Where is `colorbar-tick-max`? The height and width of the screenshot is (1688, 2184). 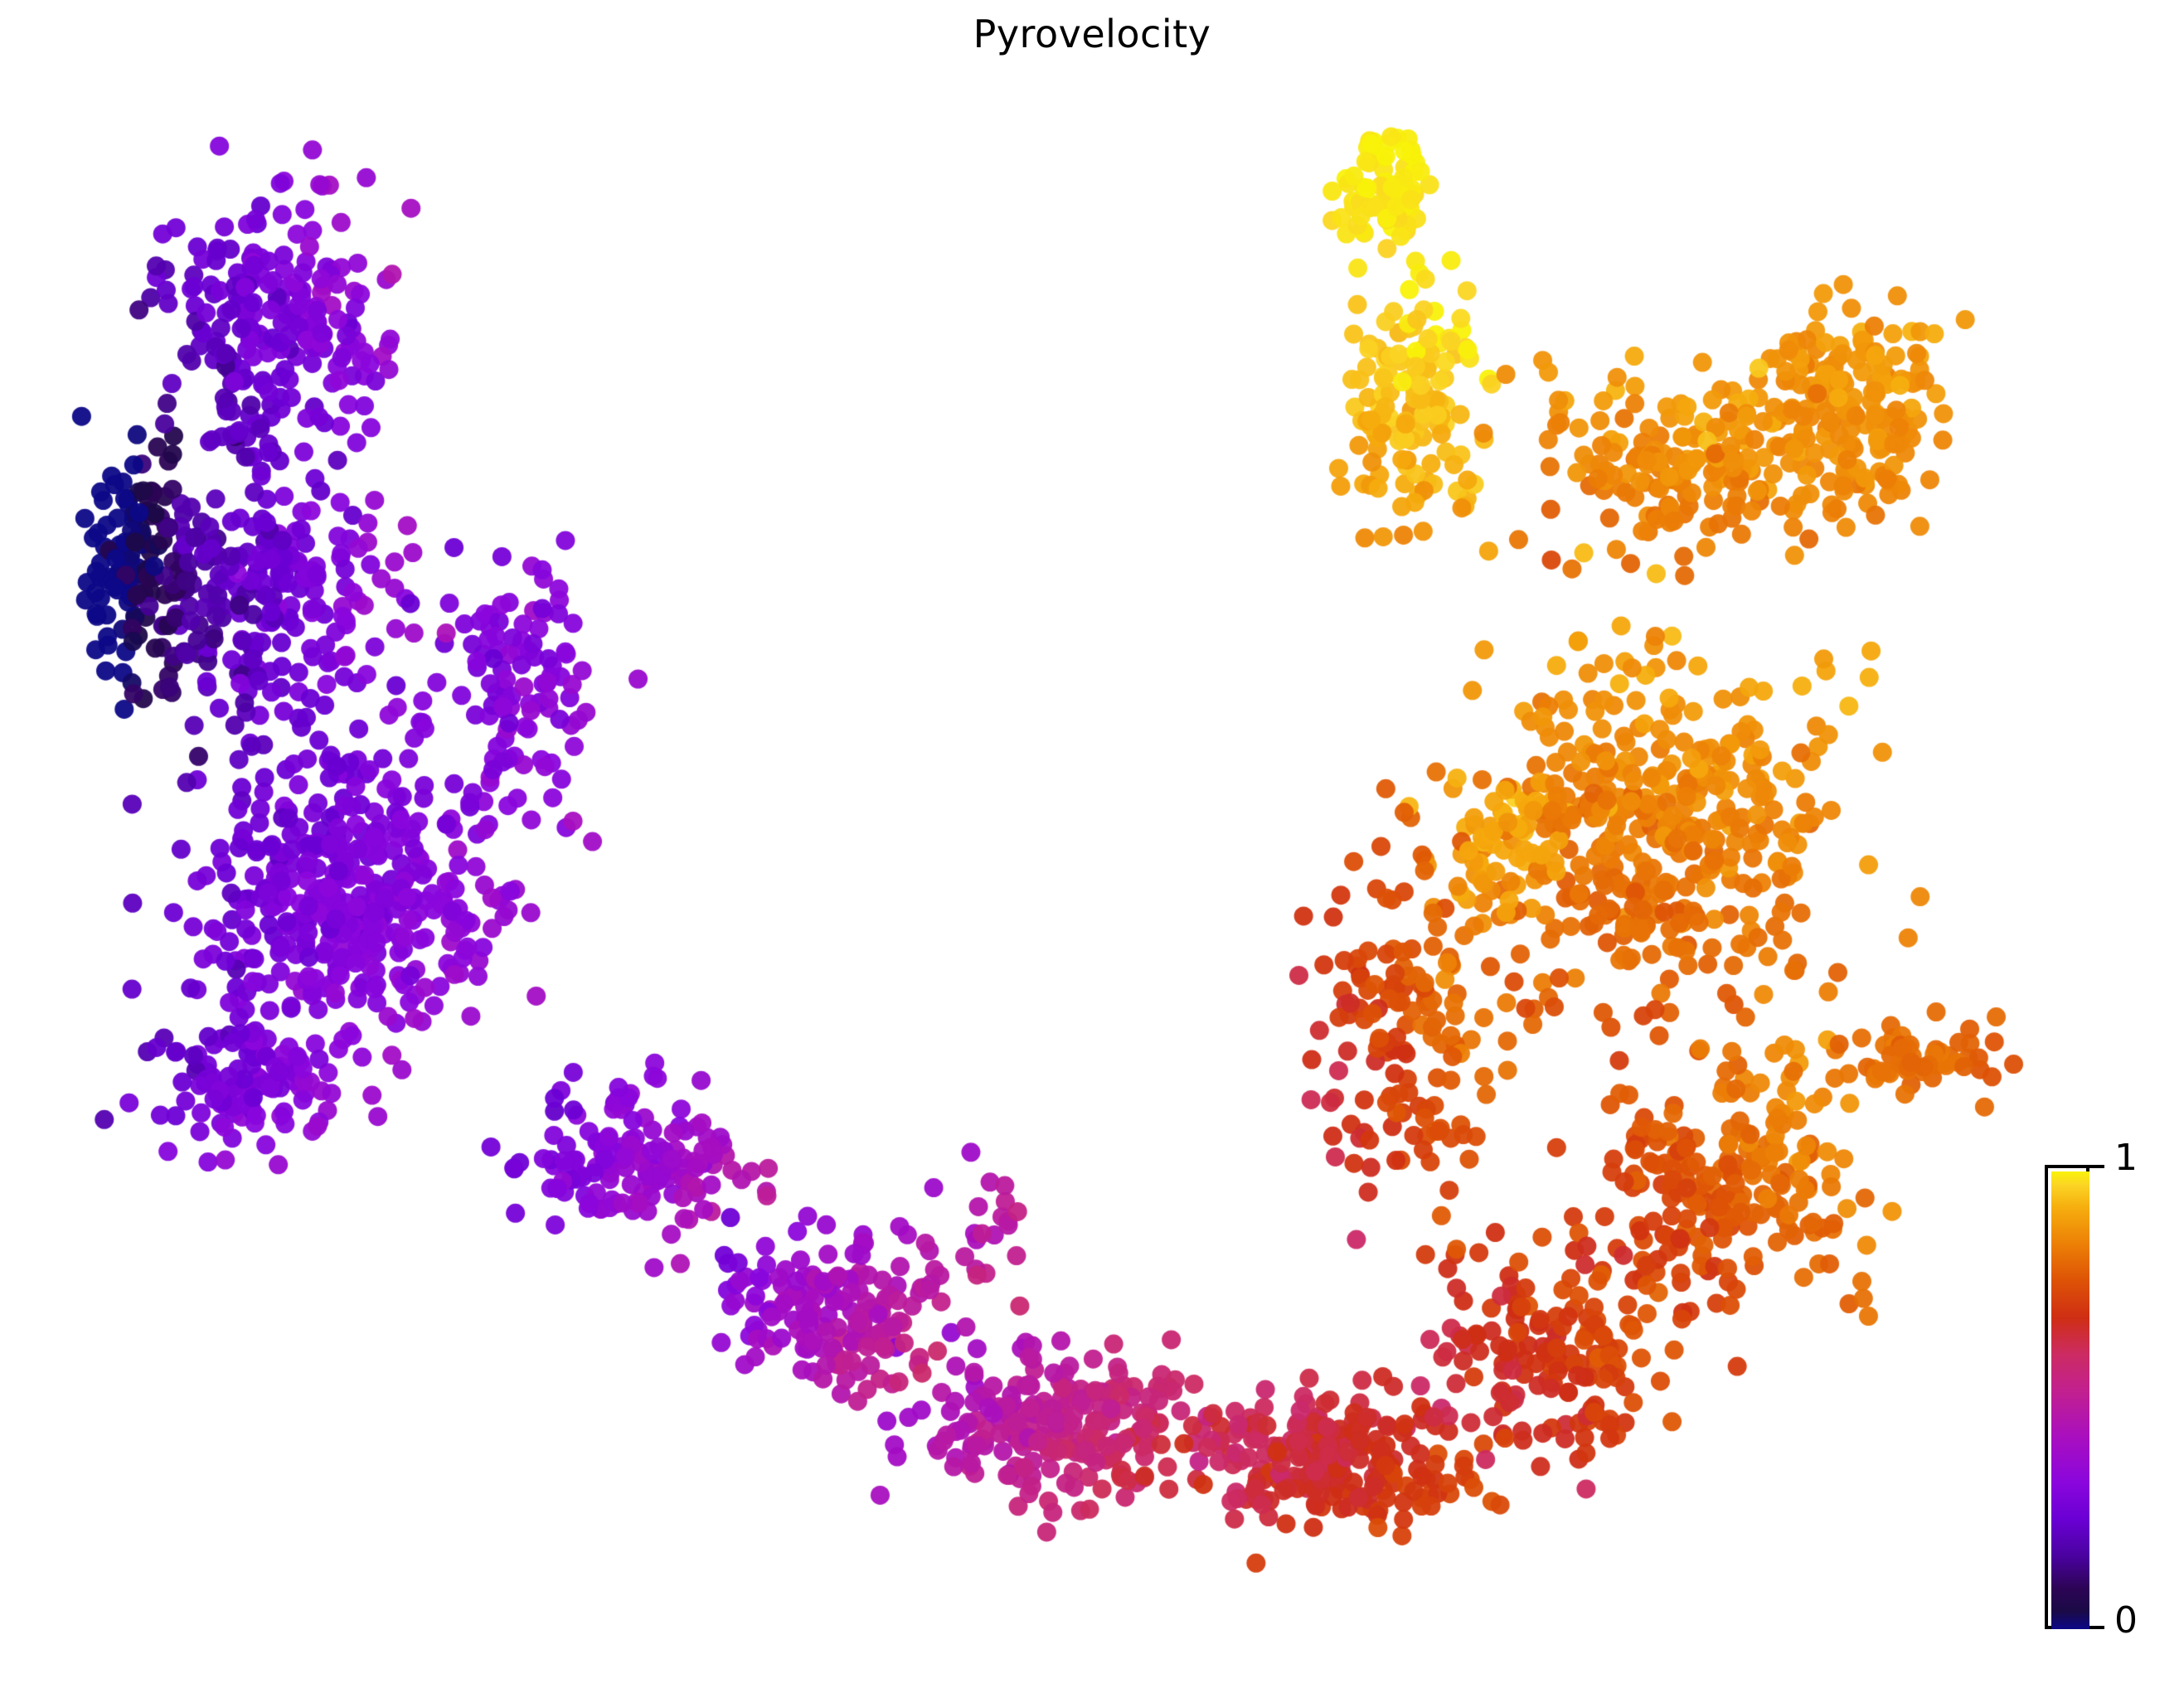
colorbar-tick-max is located at coordinates (2096, 1166).